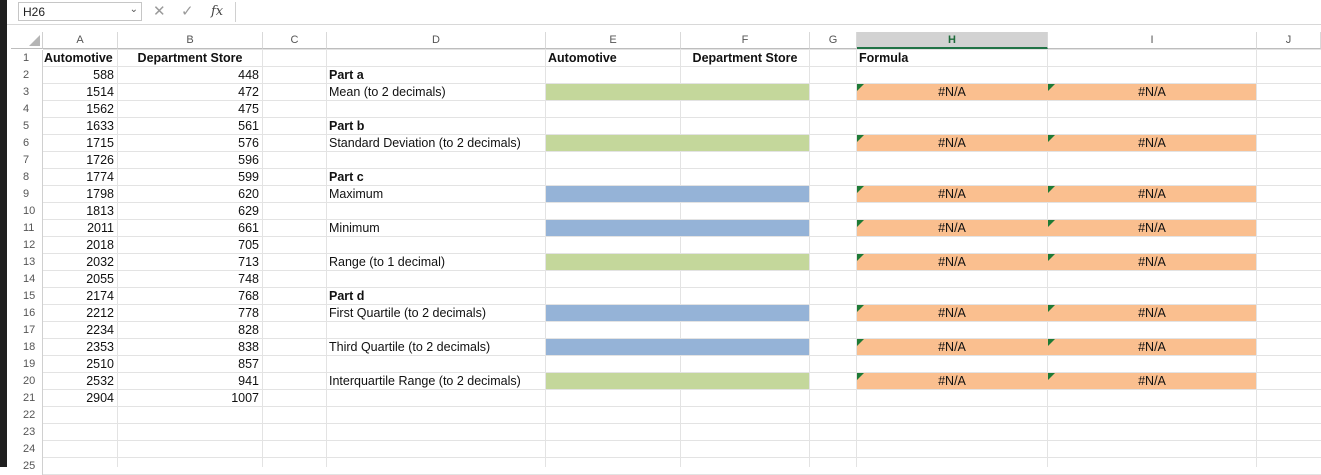 This screenshot has height=475, width=1321. Describe the element at coordinates (100, 381) in the screenshot. I see `cell-a20: 2532` at that location.